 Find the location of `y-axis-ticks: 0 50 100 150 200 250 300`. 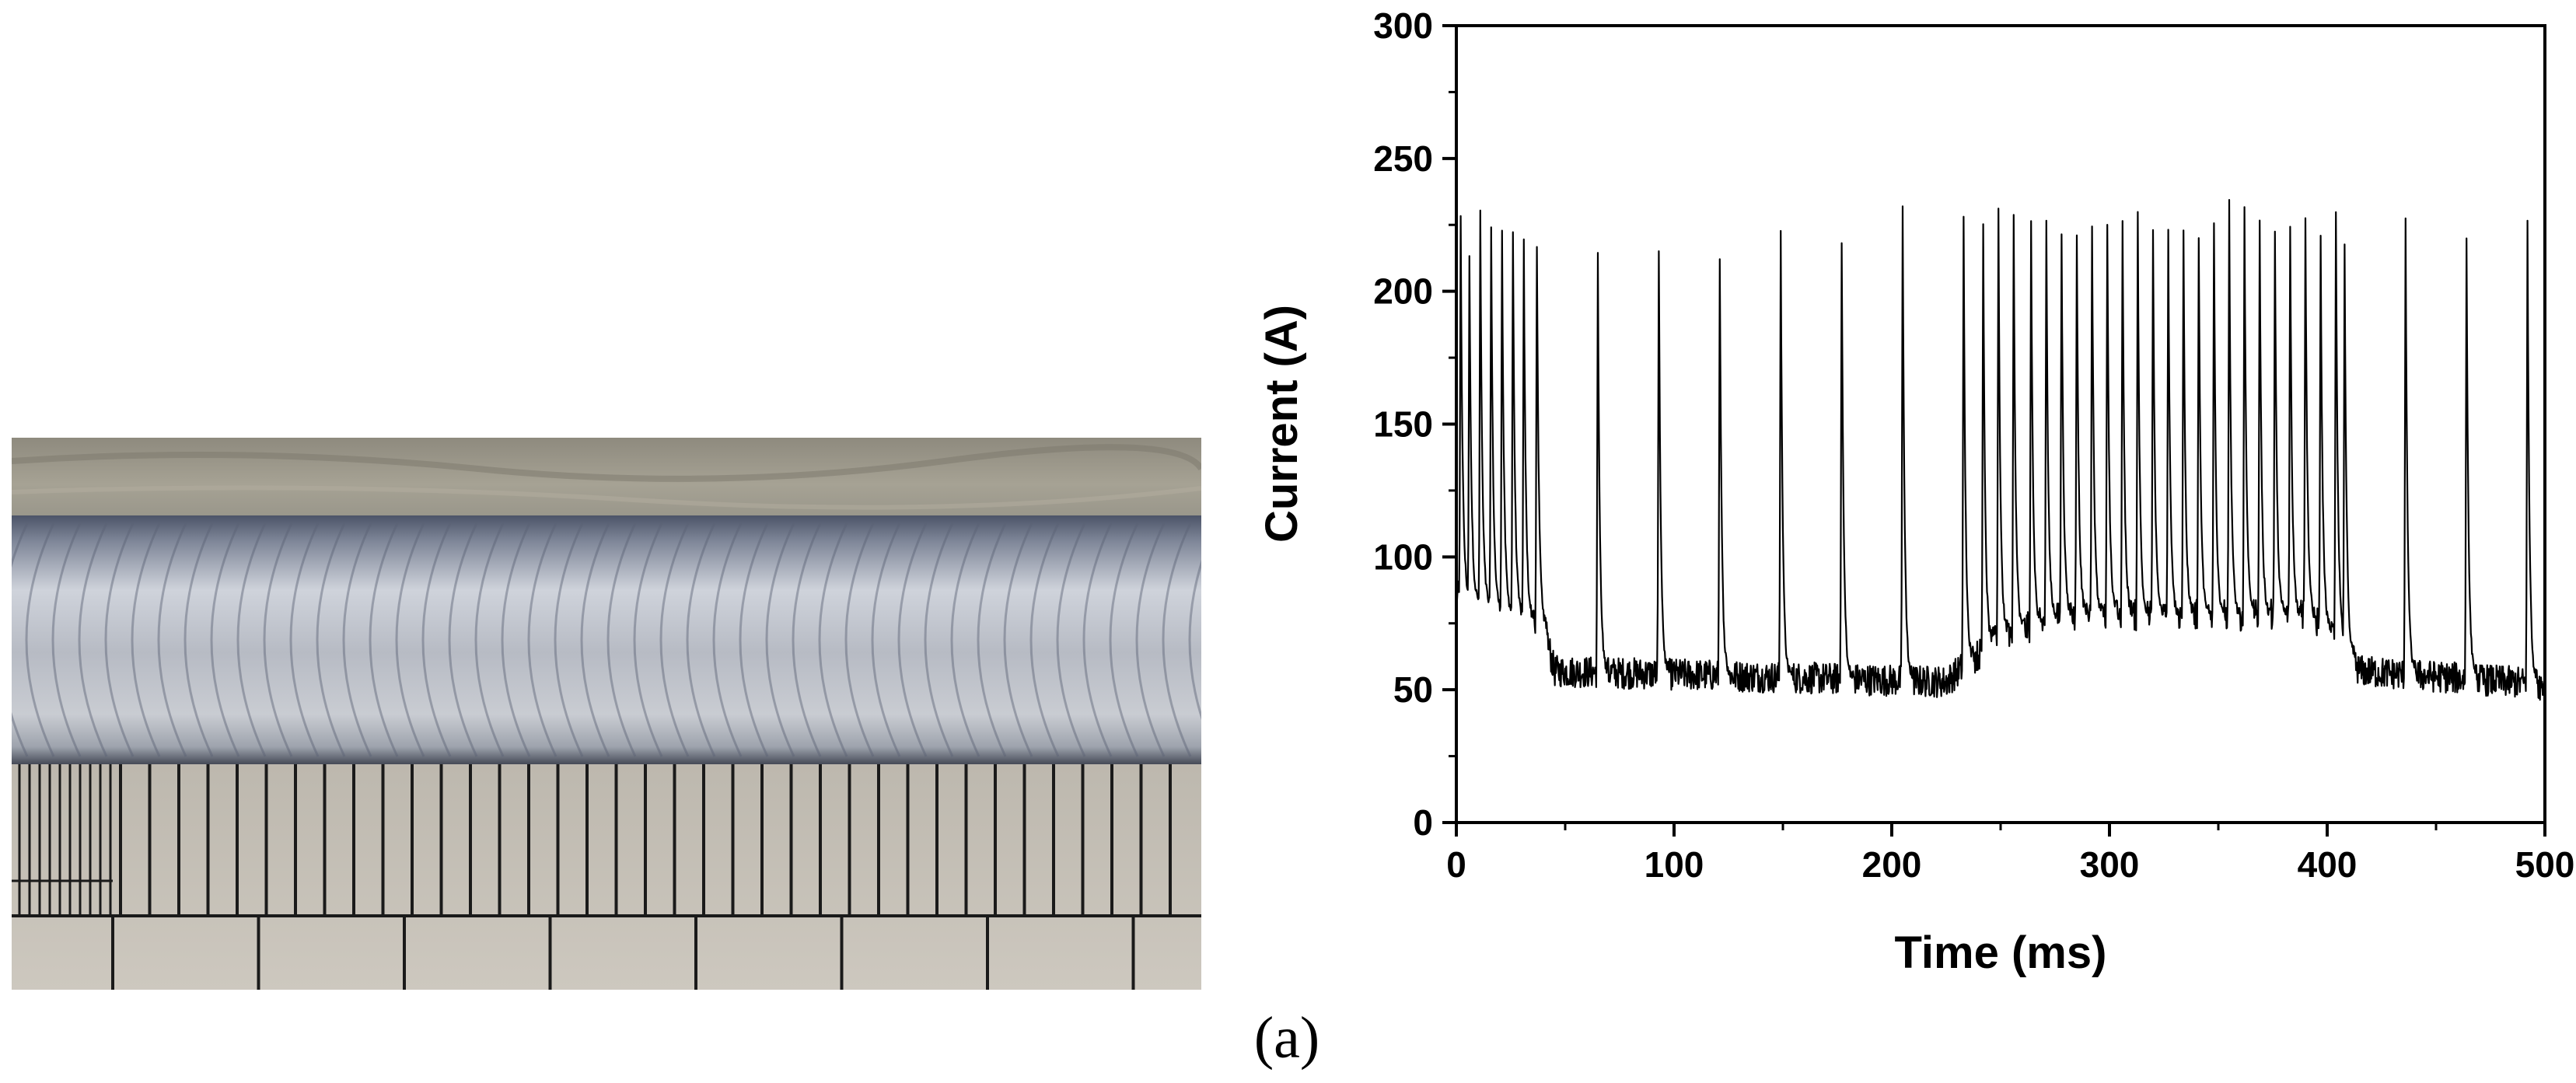

y-axis-ticks: 0 50 100 150 200 250 300 is located at coordinates (1414, 424).